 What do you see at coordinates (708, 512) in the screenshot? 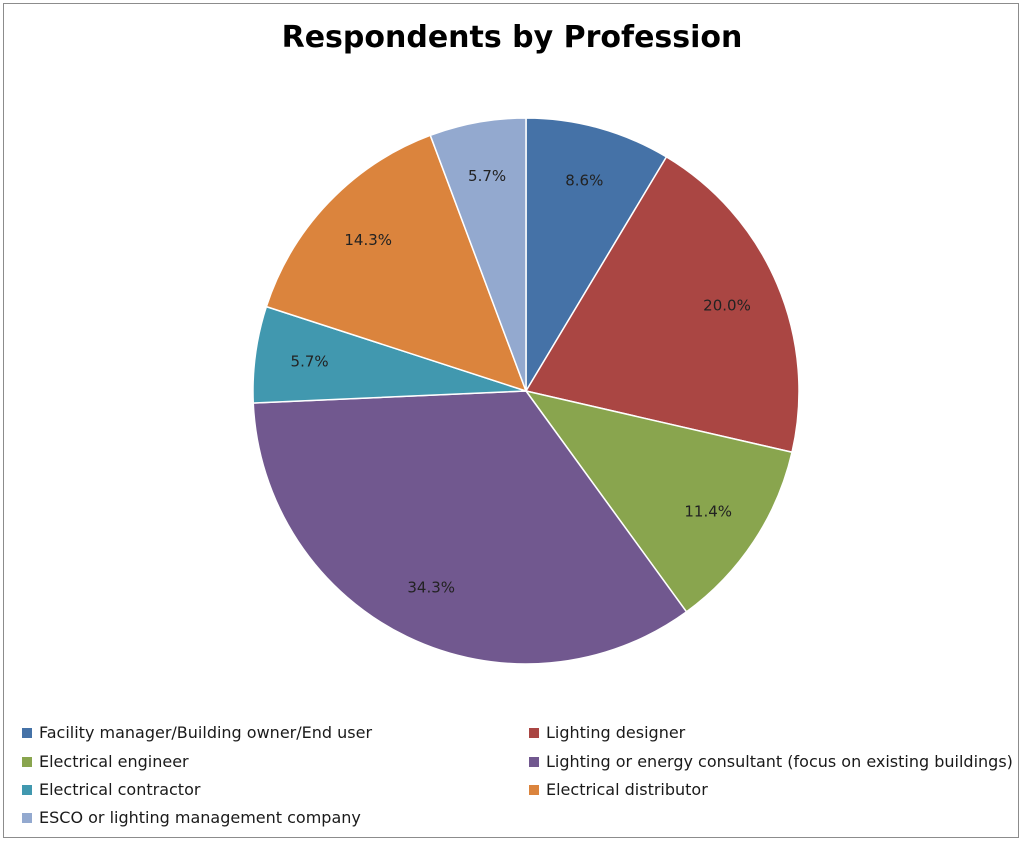
I see `slice-data-label-3: 11.4%` at bounding box center [708, 512].